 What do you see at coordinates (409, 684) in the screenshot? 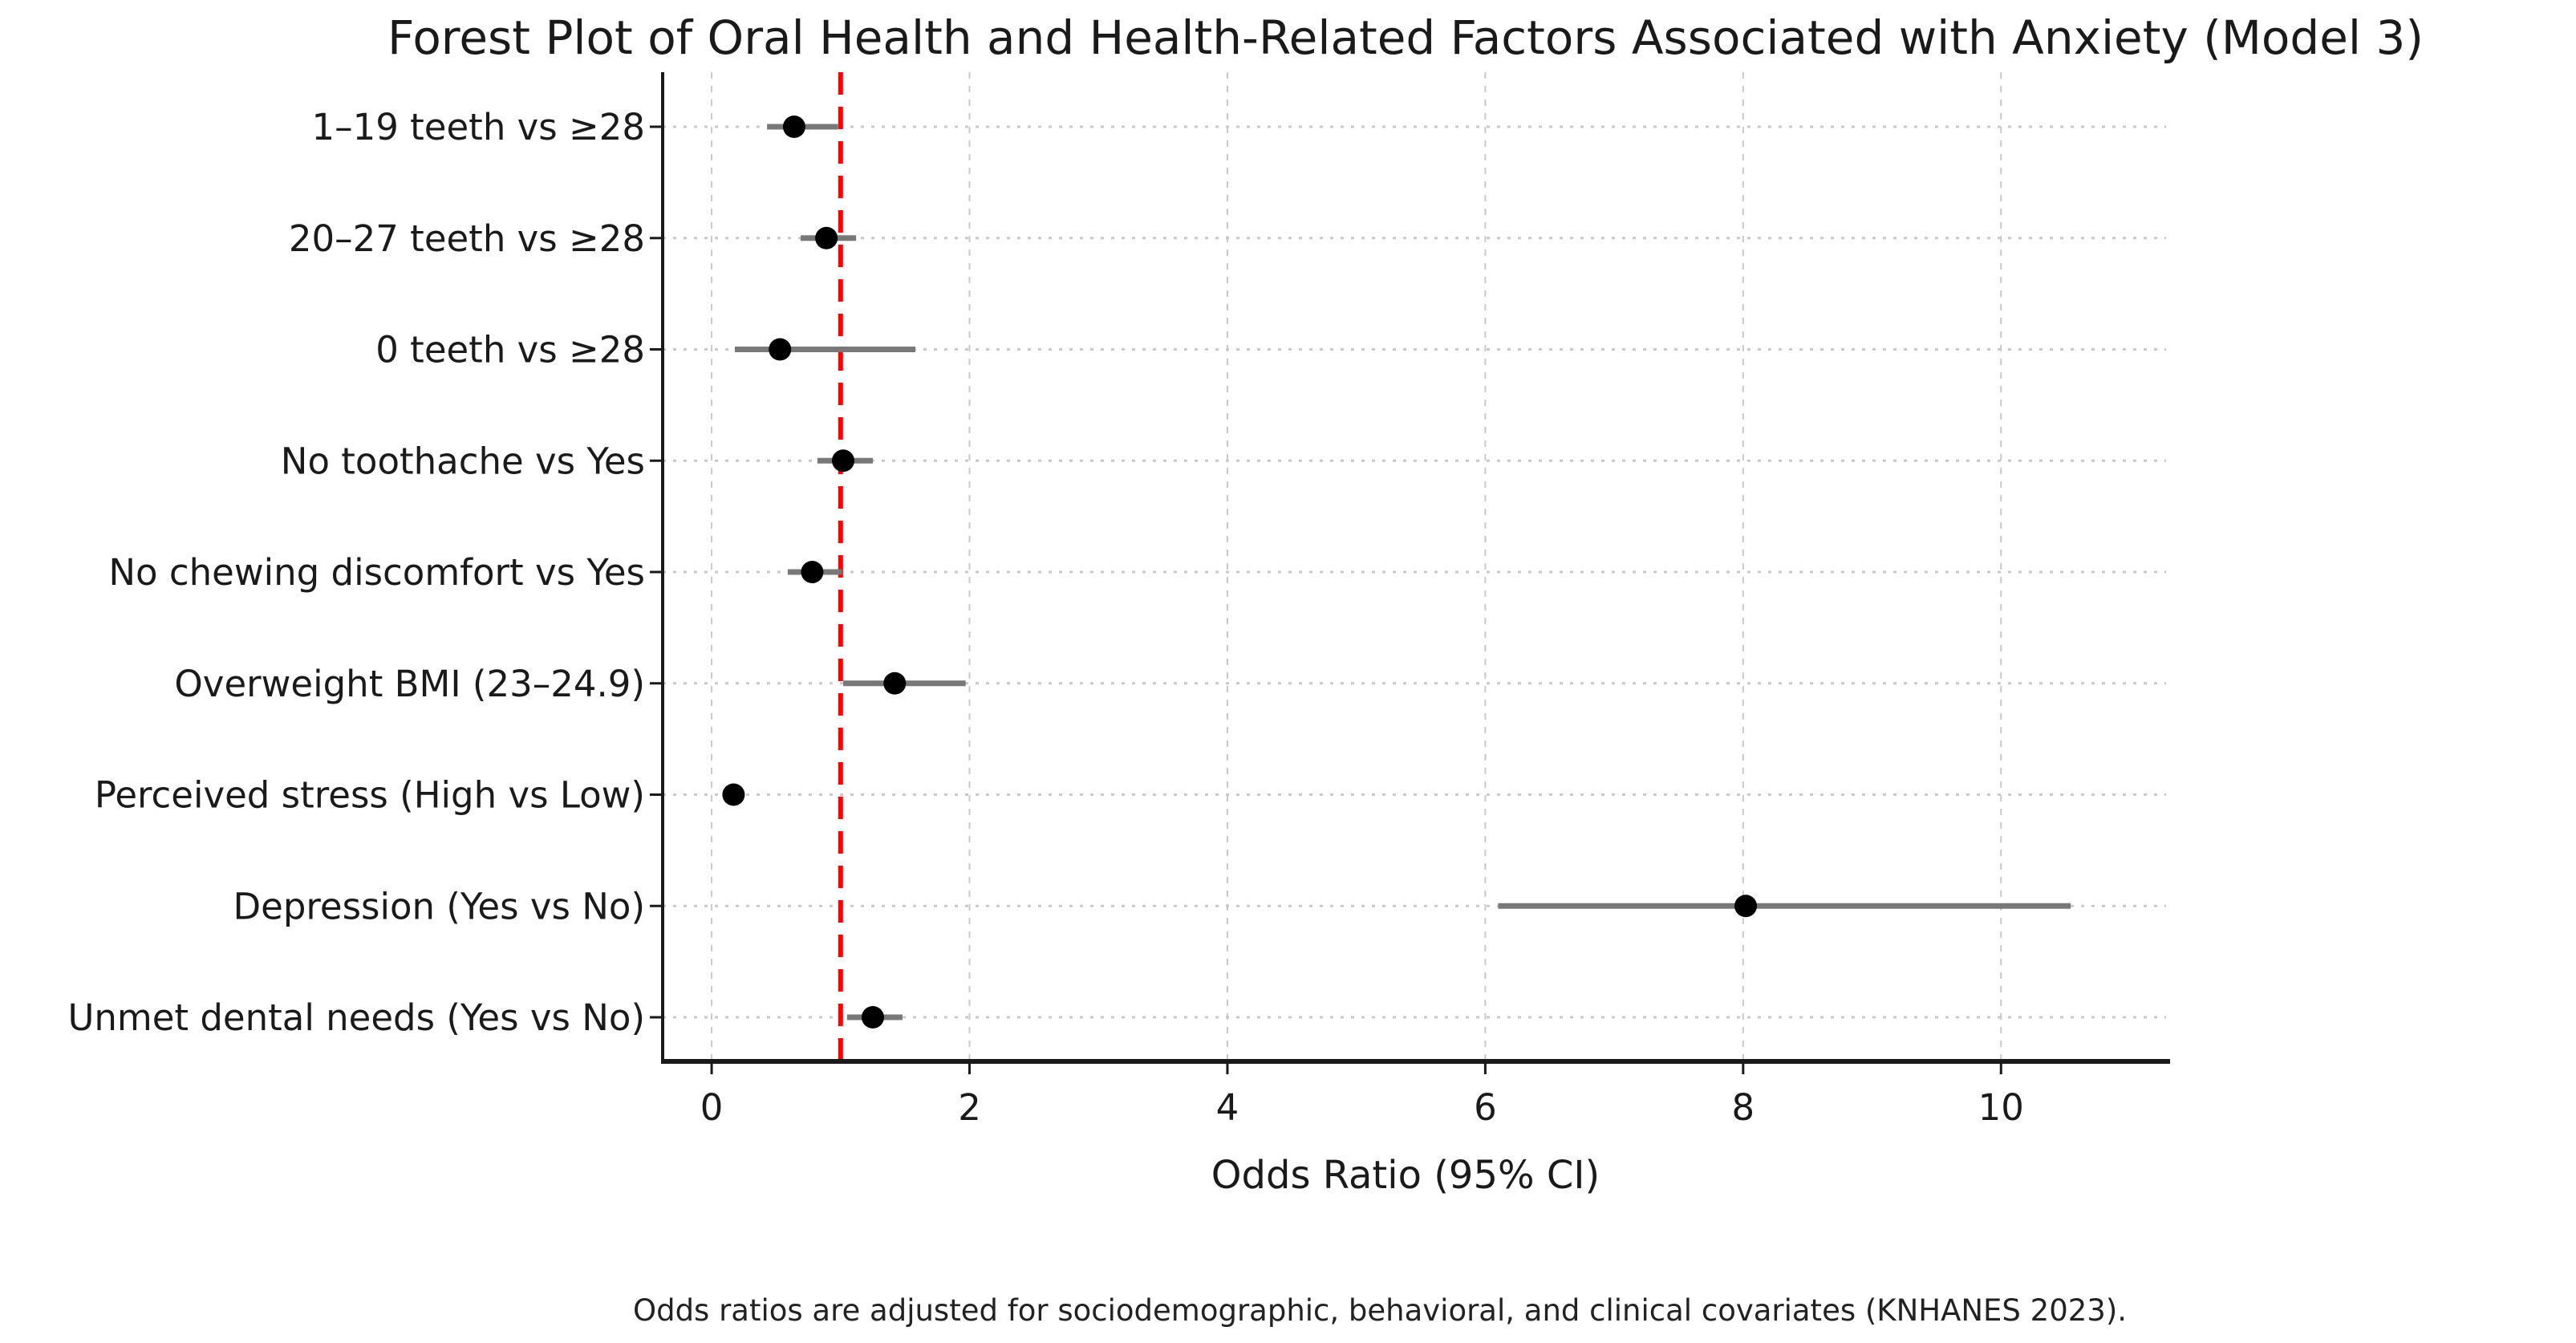
I see `category-label: Overweight BMI (23–24.9)` at bounding box center [409, 684].